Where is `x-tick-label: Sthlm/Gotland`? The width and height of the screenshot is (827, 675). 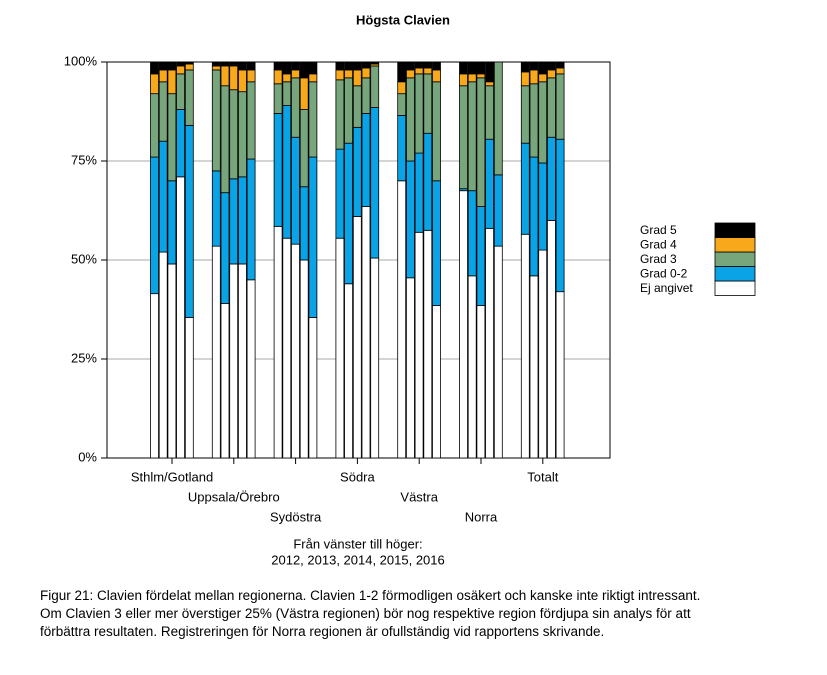
x-tick-label: Sthlm/Gotland is located at coordinates (172, 476).